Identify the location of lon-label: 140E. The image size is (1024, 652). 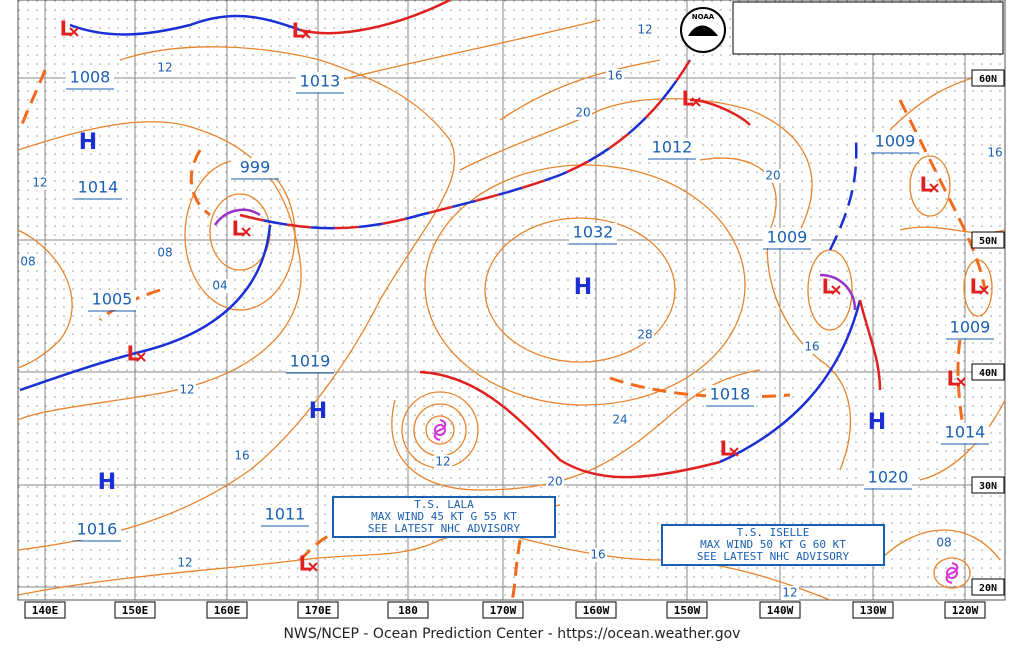
(45, 610).